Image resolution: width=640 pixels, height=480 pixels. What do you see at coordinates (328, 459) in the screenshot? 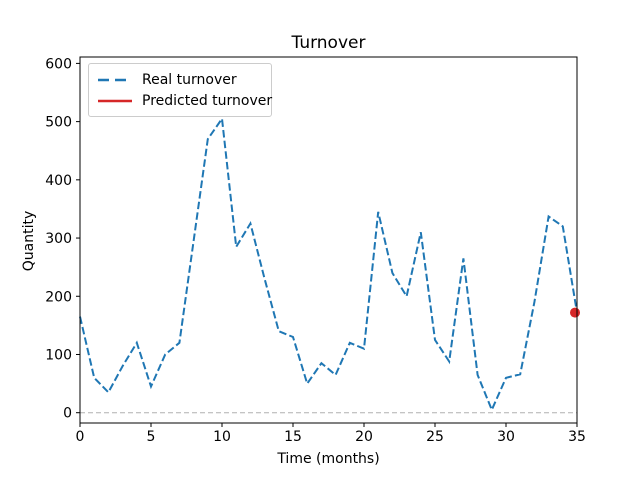
I see `x-axis-label: Time (months)` at bounding box center [328, 459].